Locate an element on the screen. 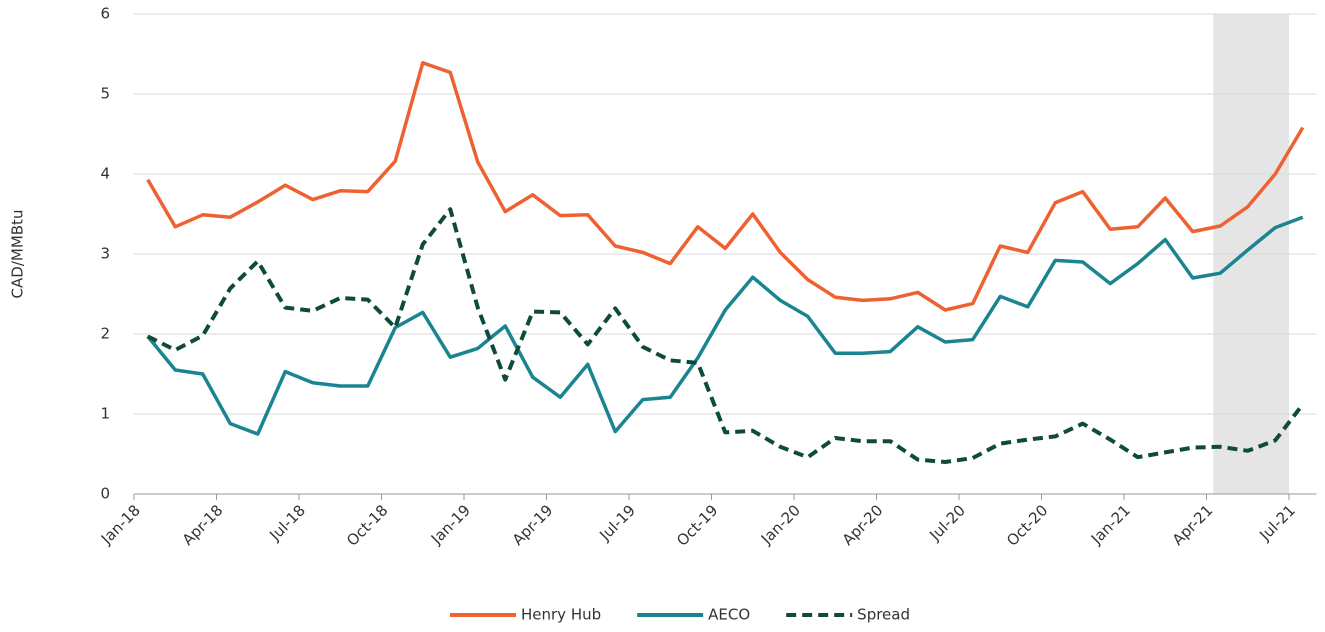 The width and height of the screenshot is (1325, 632). y-tick-label: 2 is located at coordinates (105, 334).